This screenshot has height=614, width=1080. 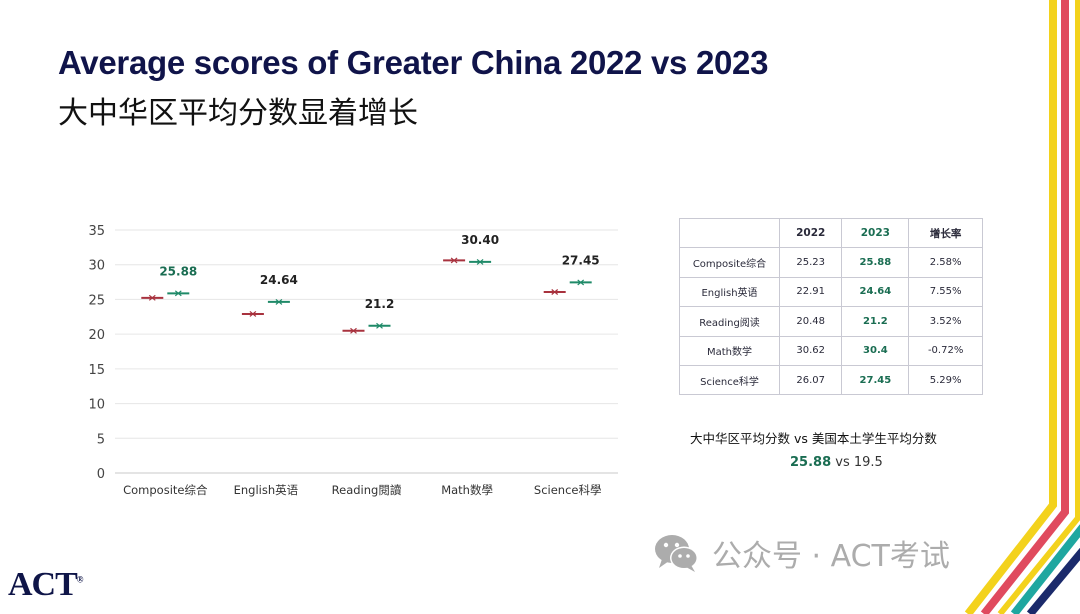 I want to click on table-cell: 25.88, so click(x=875, y=262).